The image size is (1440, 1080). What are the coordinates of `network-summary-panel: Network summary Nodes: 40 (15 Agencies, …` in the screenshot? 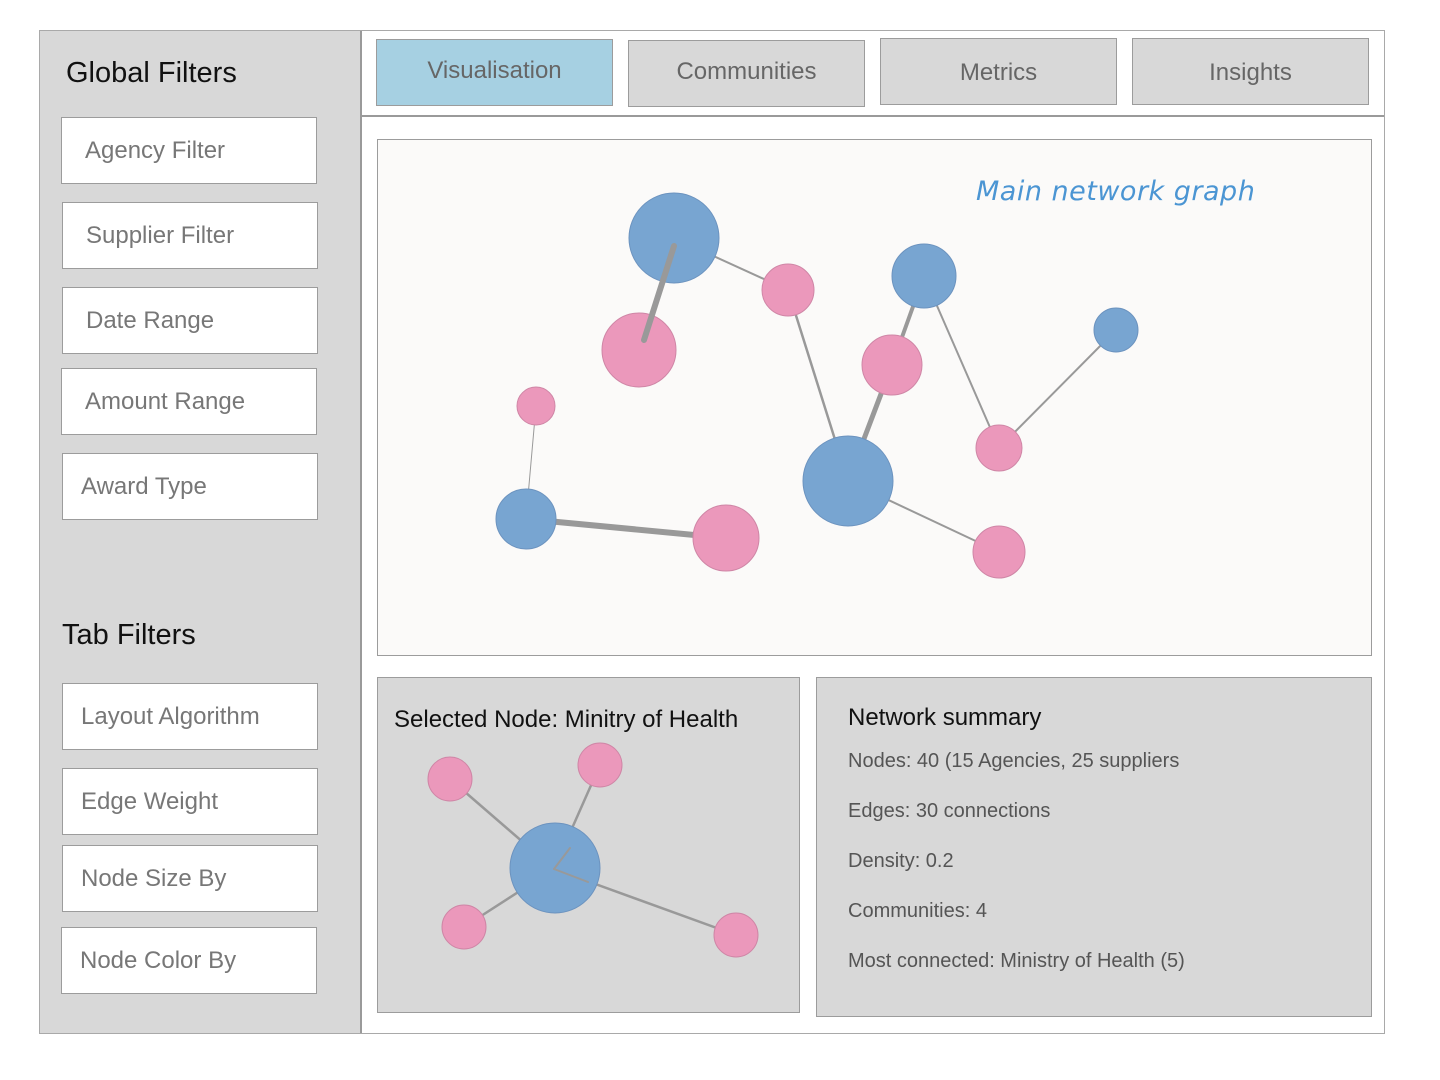 It's located at (1094, 847).